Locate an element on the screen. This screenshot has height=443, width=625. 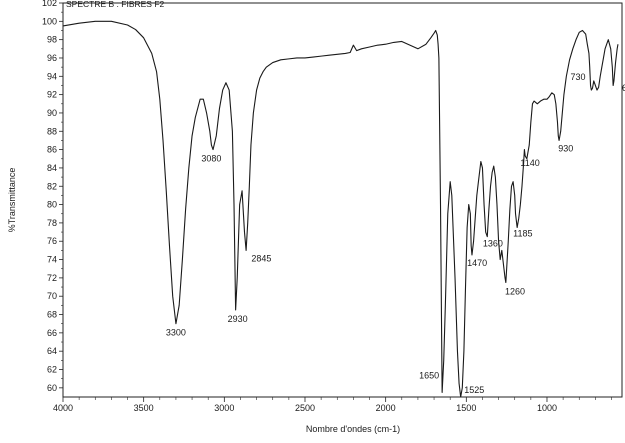
y-tick-label: 90 is located at coordinates (52, 113).